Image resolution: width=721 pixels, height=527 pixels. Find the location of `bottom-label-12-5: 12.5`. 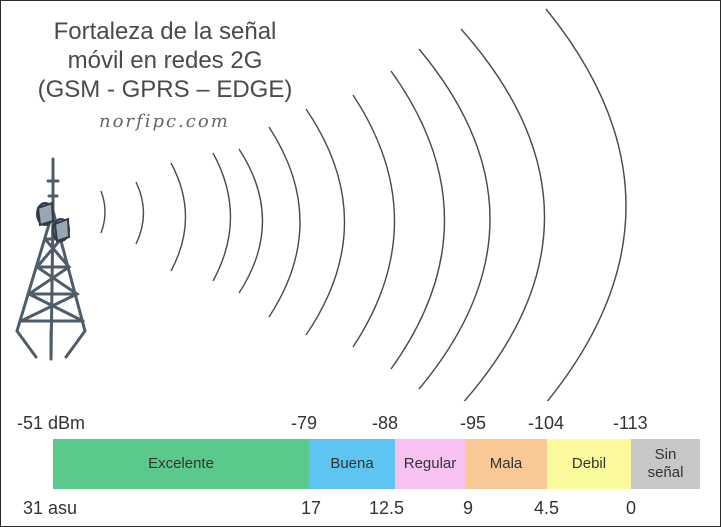

bottom-label-12-5: 12.5 is located at coordinates (387, 508).